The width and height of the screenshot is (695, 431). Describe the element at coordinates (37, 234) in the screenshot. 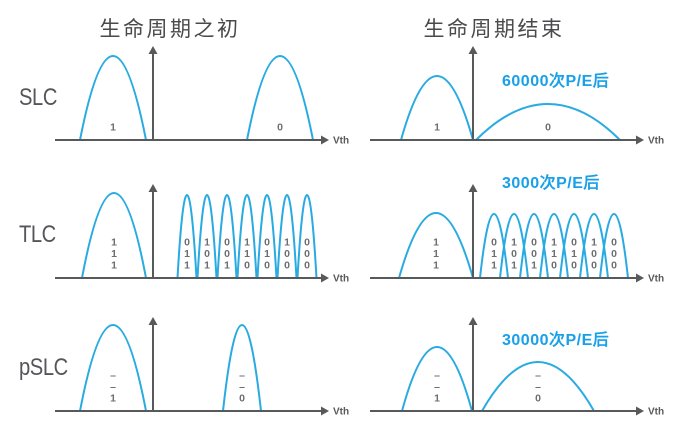

I see `row-label-tlc: TLC` at that location.